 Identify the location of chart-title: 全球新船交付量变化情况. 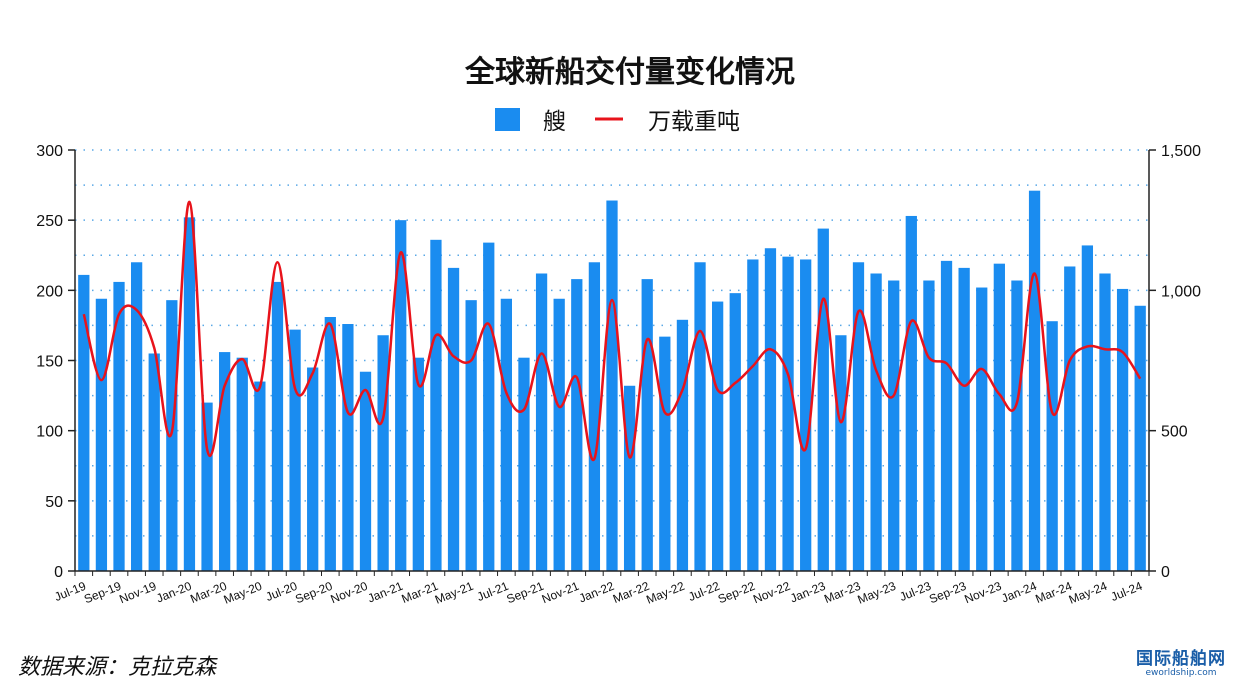
(629, 72).